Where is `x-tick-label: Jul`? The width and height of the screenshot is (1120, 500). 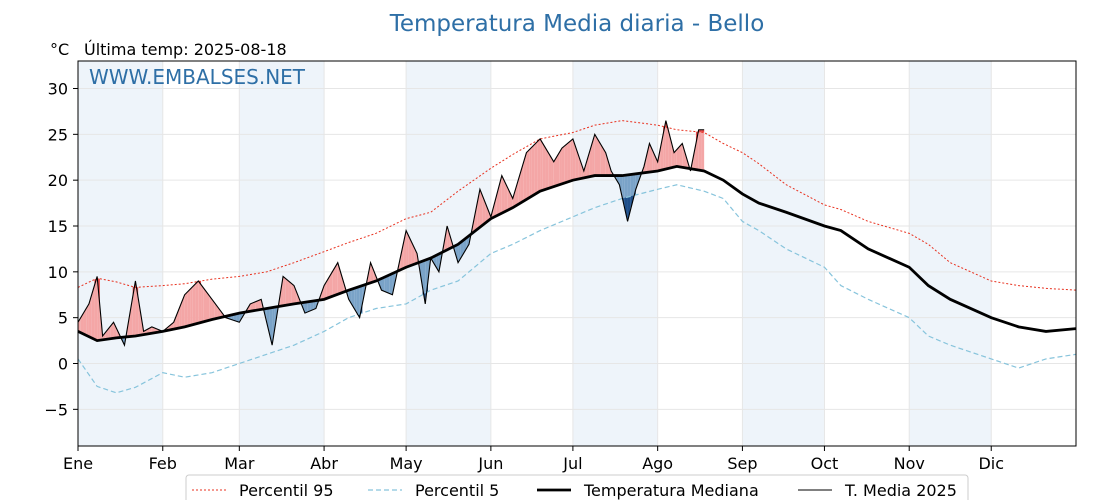
x-tick-label: Jul is located at coordinates (572, 463).